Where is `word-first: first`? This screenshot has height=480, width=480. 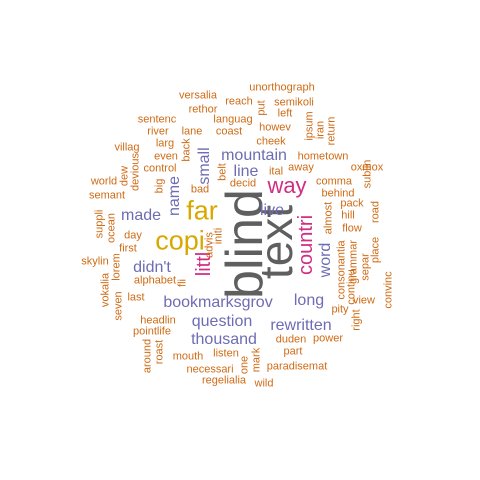 word-first: first is located at coordinates (128, 248).